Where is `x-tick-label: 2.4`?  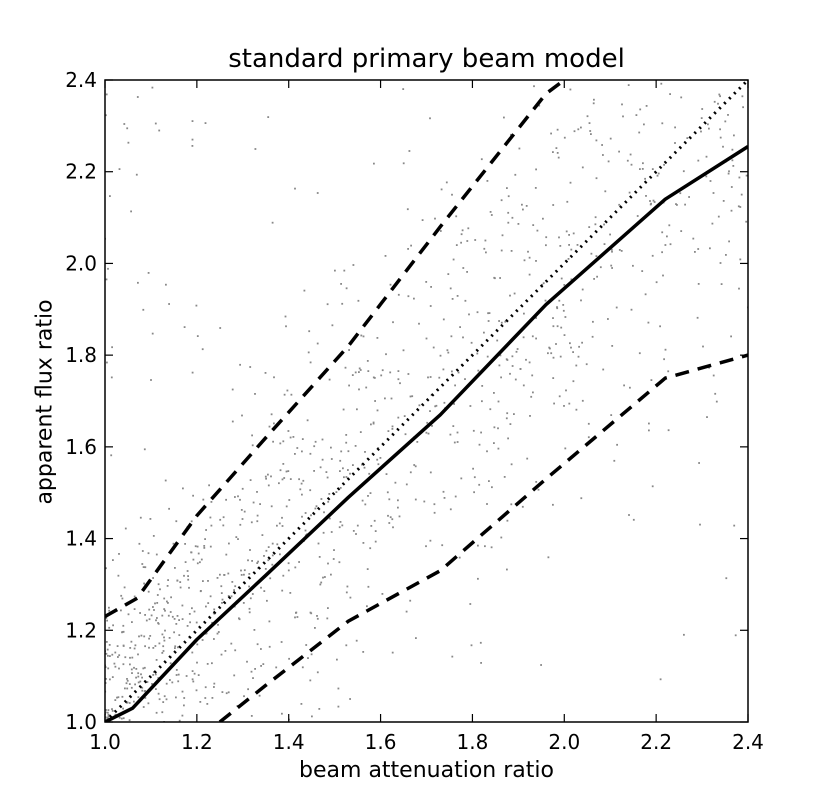
x-tick-label: 2.4 is located at coordinates (748, 742).